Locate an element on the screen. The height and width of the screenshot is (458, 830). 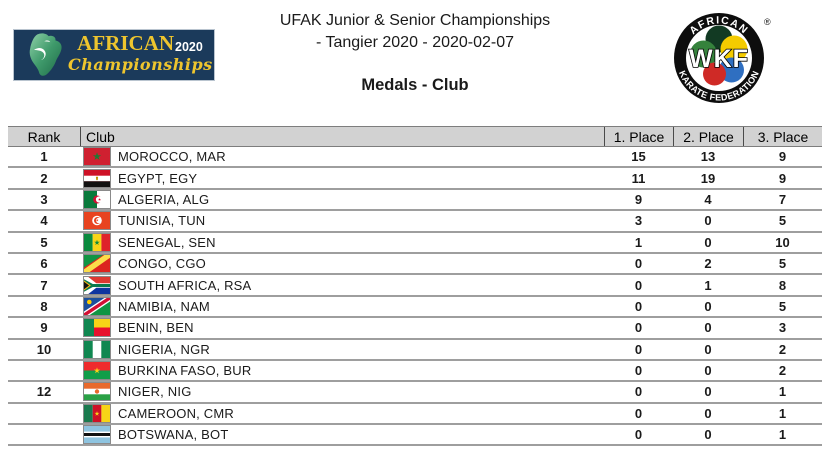
club-cell: SENEGAL, SEN is located at coordinates (342, 242).